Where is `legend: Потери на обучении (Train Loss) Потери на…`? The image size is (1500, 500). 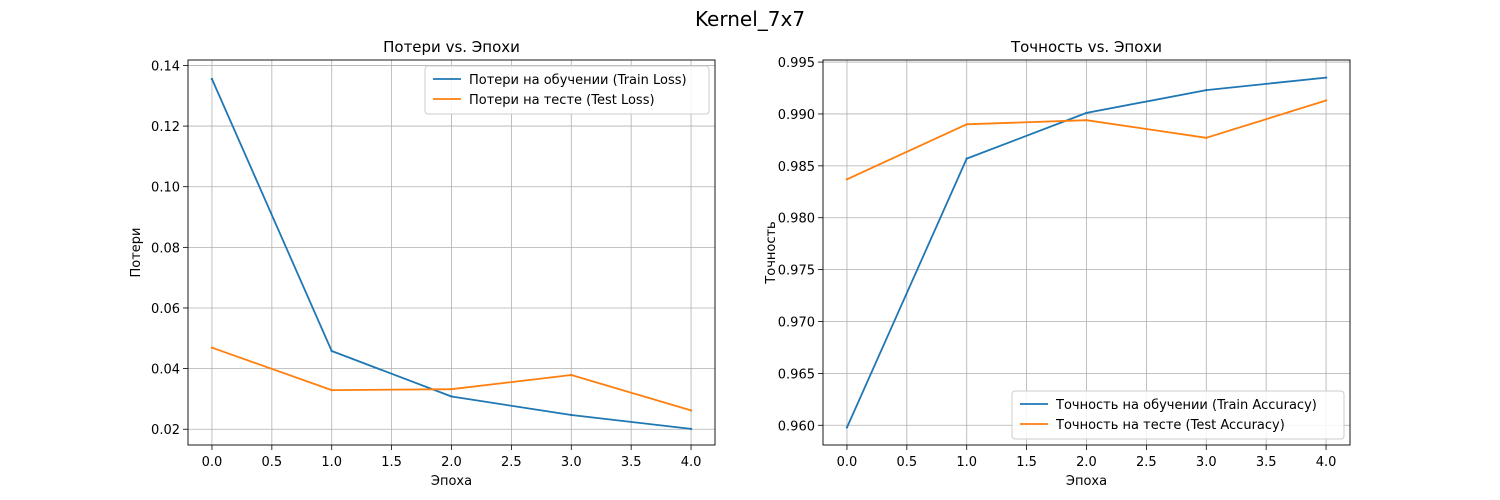
legend: Потери на обучении (Train Loss) Потери на… is located at coordinates (567, 90).